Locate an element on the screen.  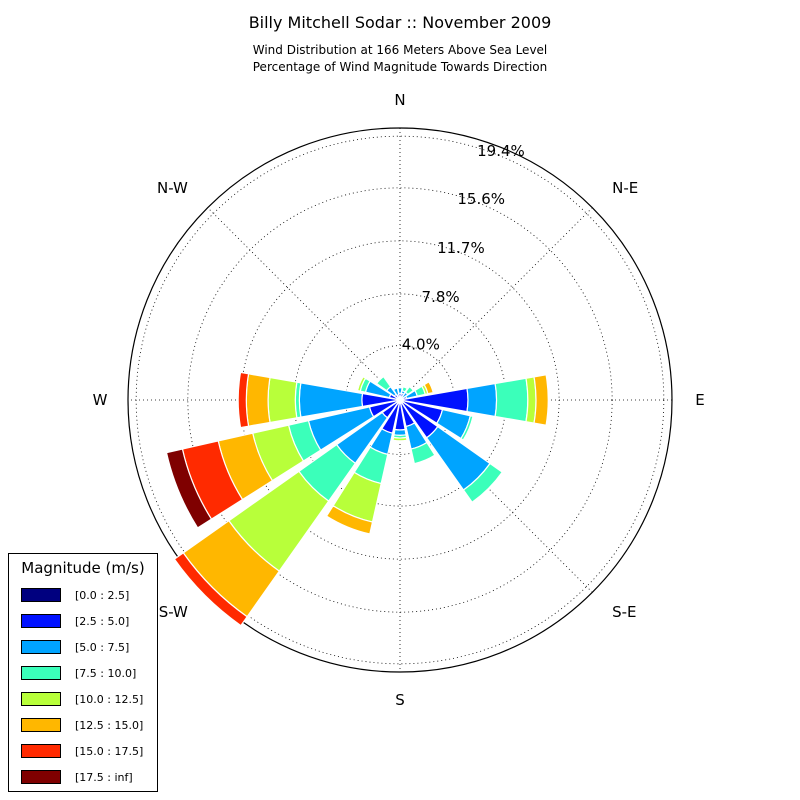
legend-item: [7.5 : 10.0] is located at coordinates (78, 673).